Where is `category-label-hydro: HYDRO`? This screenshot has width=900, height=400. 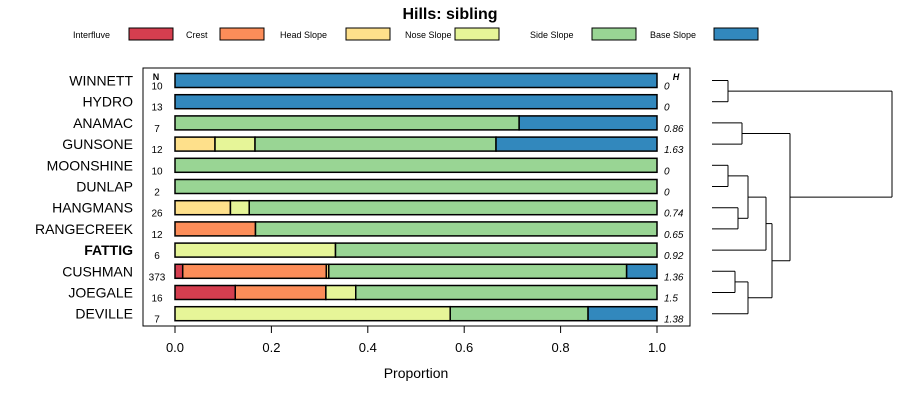 category-label-hydro: HYDRO is located at coordinates (107, 102).